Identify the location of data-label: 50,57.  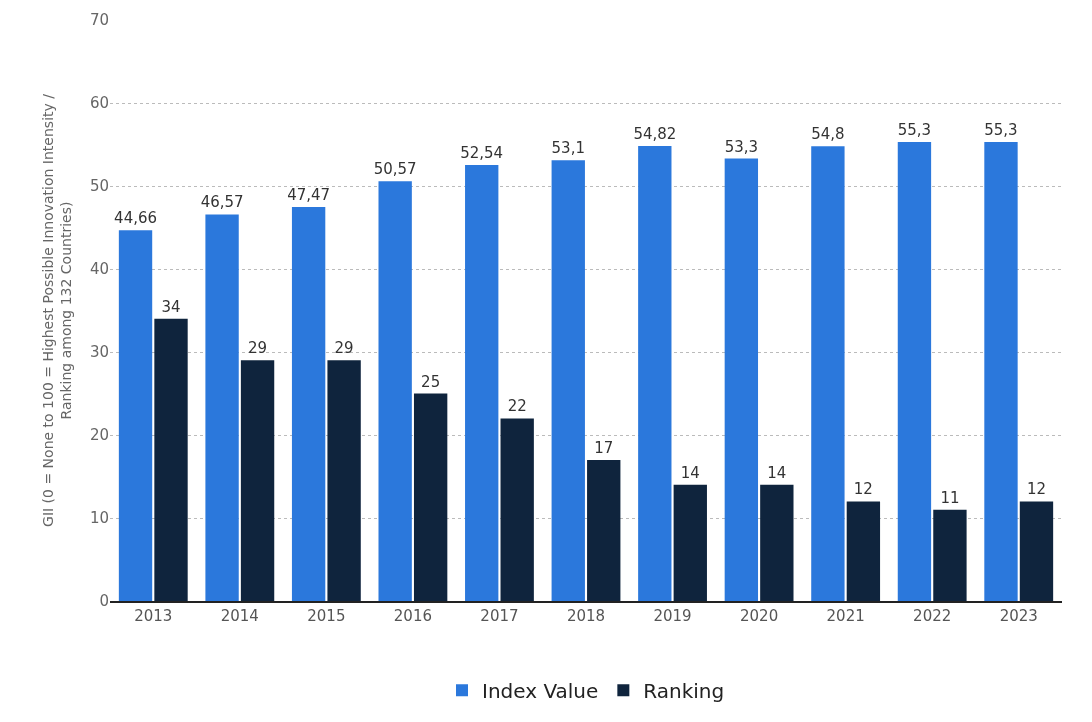
(395, 169).